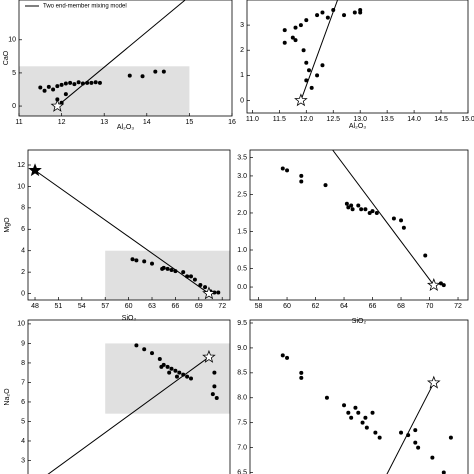  I want to click on y-tick-label: 8.0, so click(242, 398).